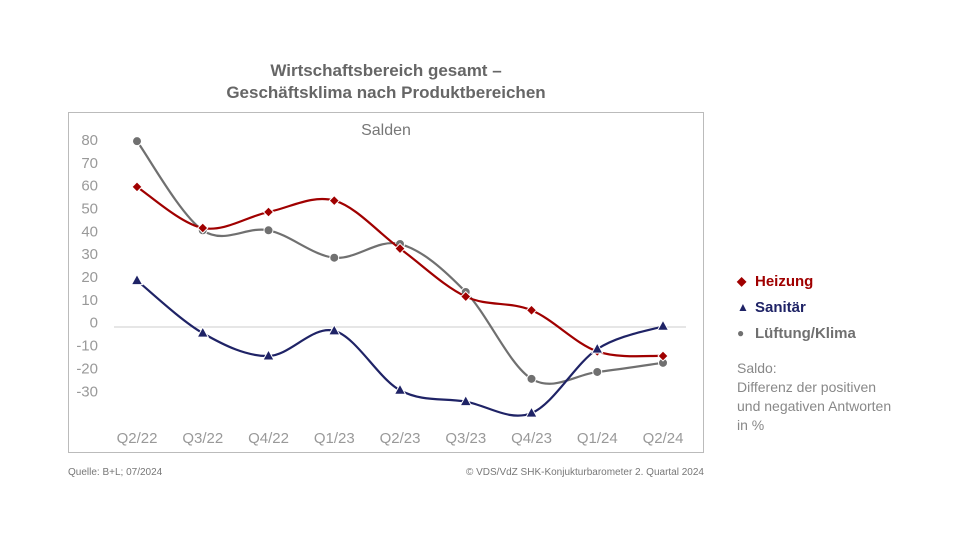  Describe the element at coordinates (663, 438) in the screenshot. I see `x-tick-label: Q2/24` at that location.